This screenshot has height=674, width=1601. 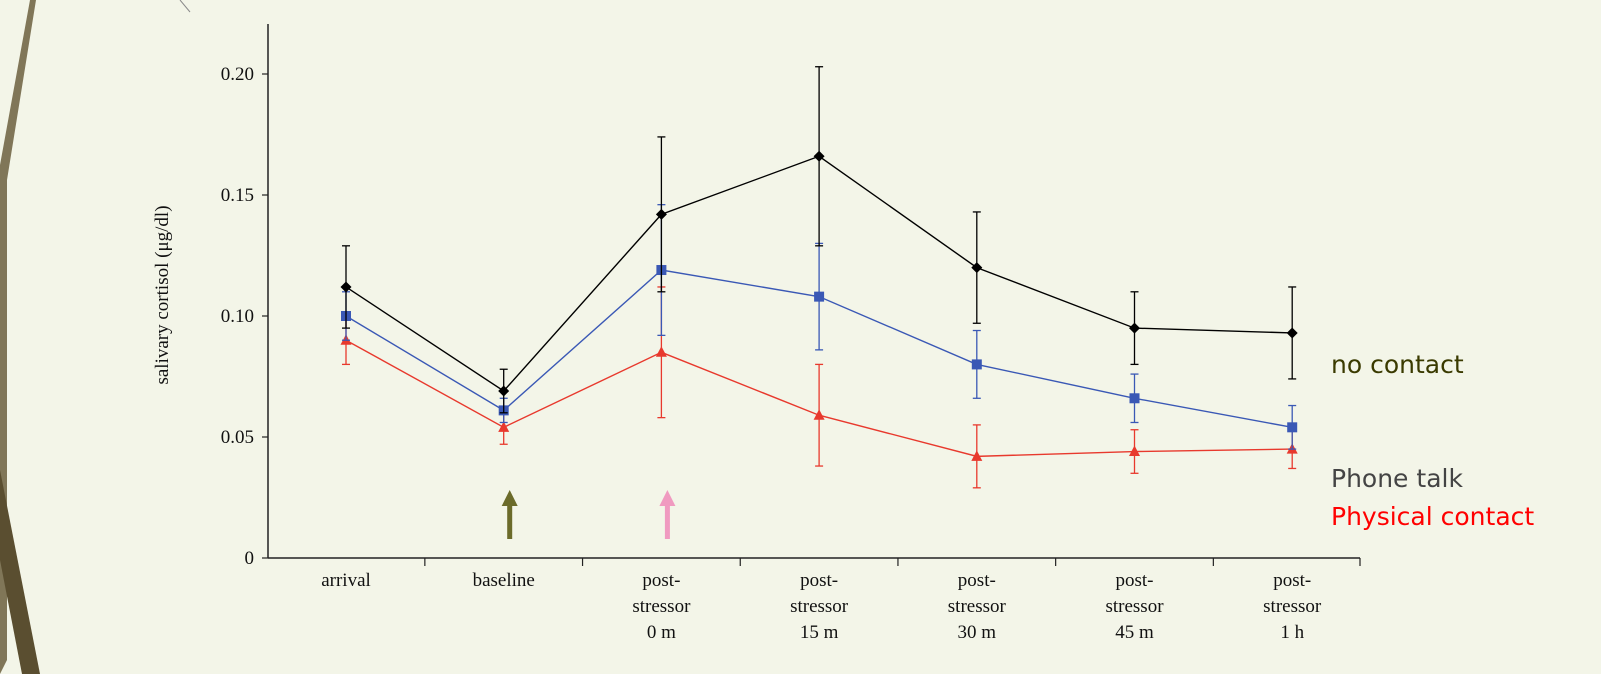 I want to click on legend-entry: Phone talk, so click(x=1397, y=478).